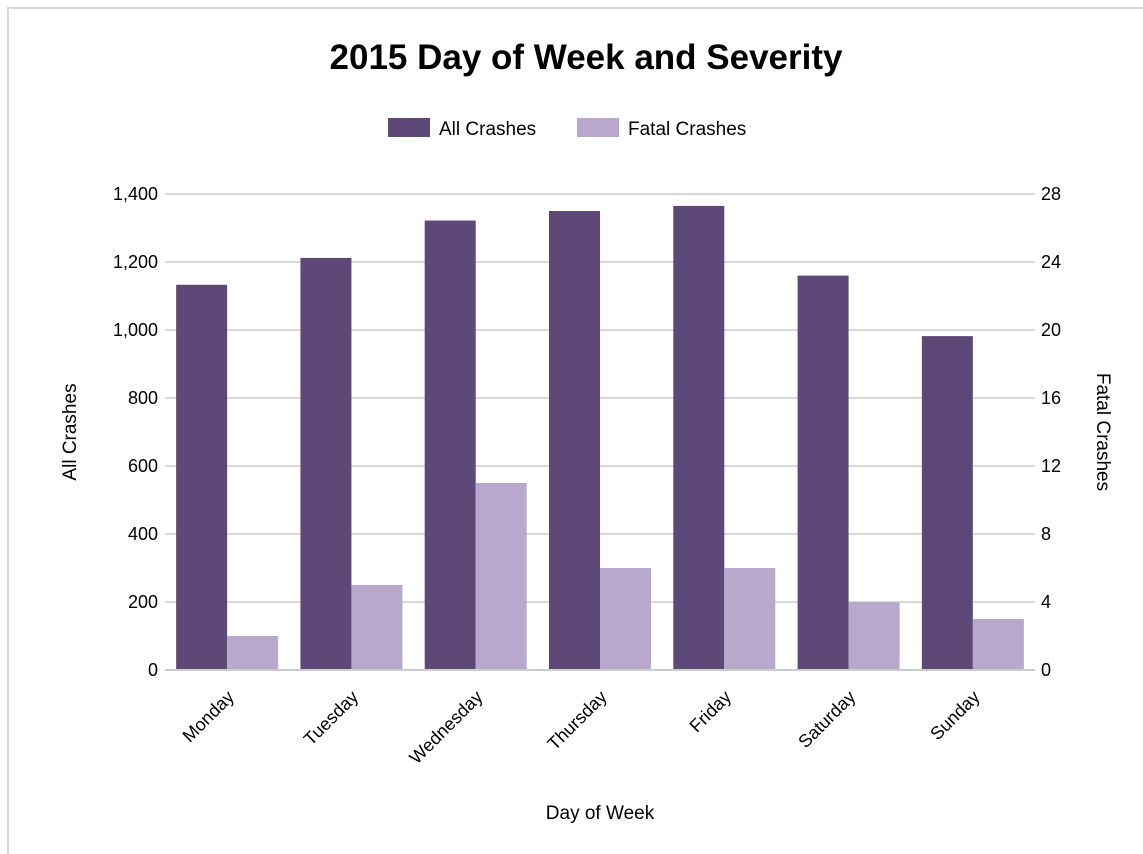 The image size is (1143, 854). Describe the element at coordinates (135, 330) in the screenshot. I see `y-tick-label: 1,000` at that location.